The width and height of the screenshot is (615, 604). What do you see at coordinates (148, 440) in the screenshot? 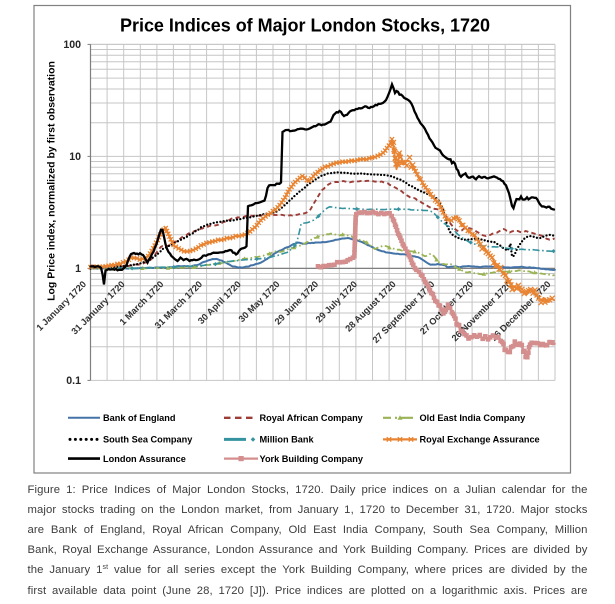
I see `svg-text: South Sea Company` at bounding box center [148, 440].